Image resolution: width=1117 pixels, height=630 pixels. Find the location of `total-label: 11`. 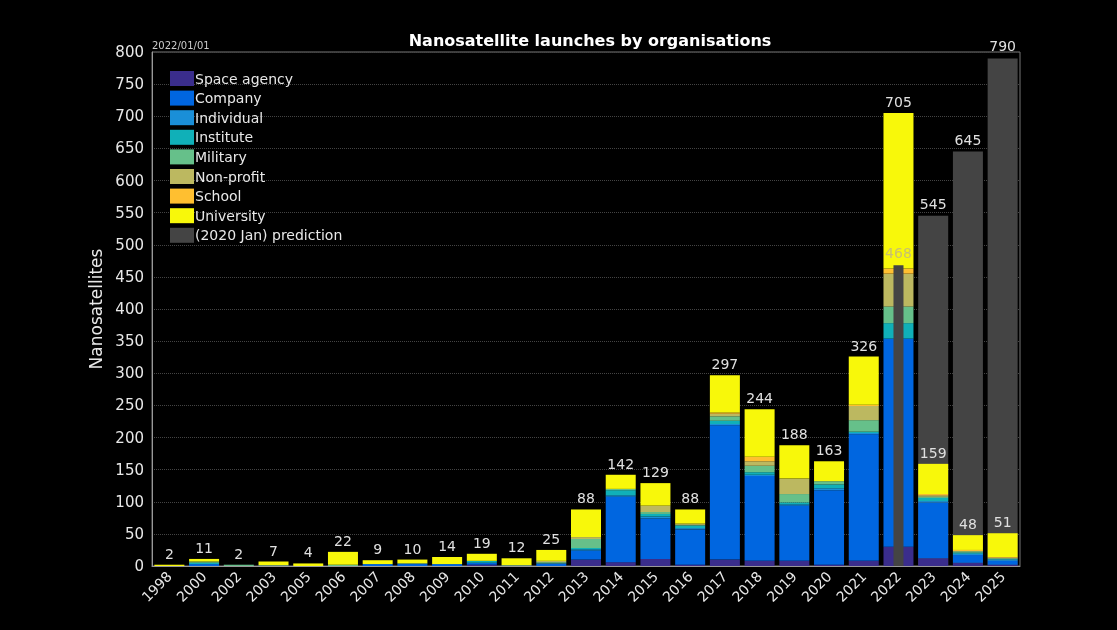

total-label: 11 is located at coordinates (204, 547).